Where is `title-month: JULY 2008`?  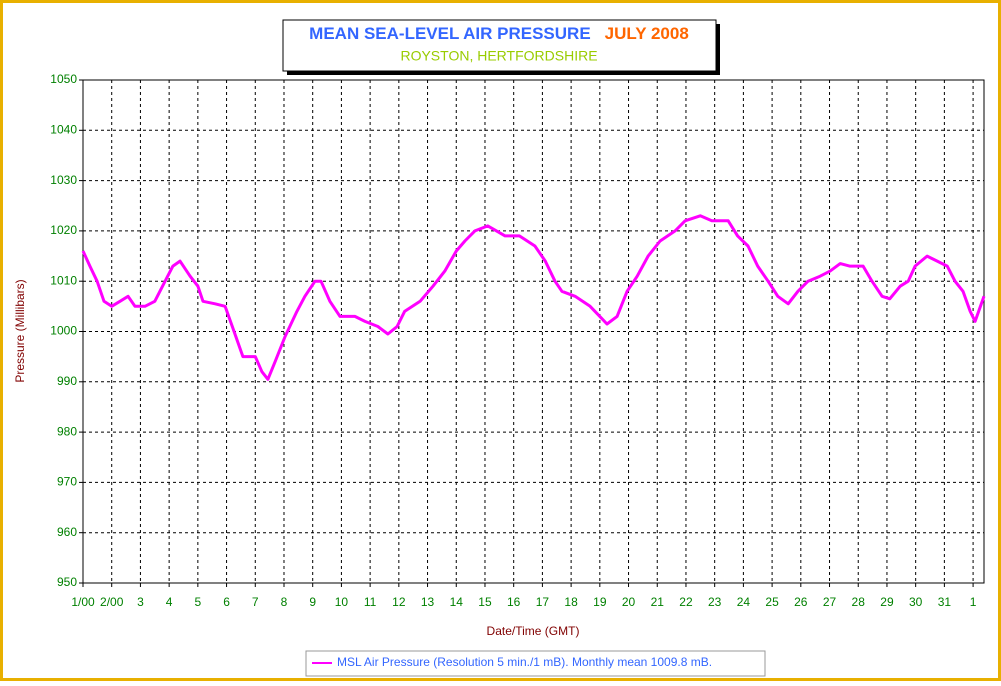 title-month: JULY 2008 is located at coordinates (647, 33).